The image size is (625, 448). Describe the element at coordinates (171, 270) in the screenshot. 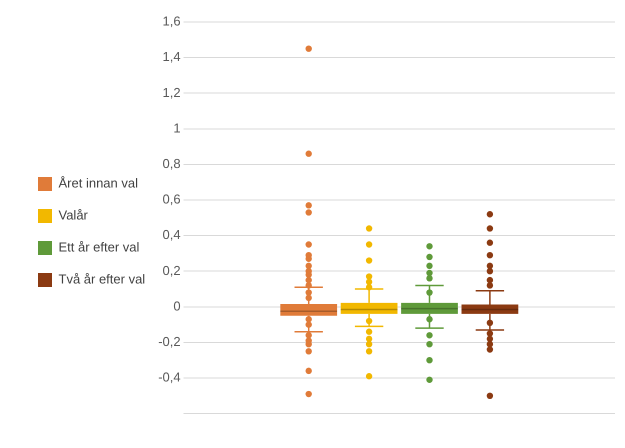

I see `y-tick-label: 0,2` at that location.